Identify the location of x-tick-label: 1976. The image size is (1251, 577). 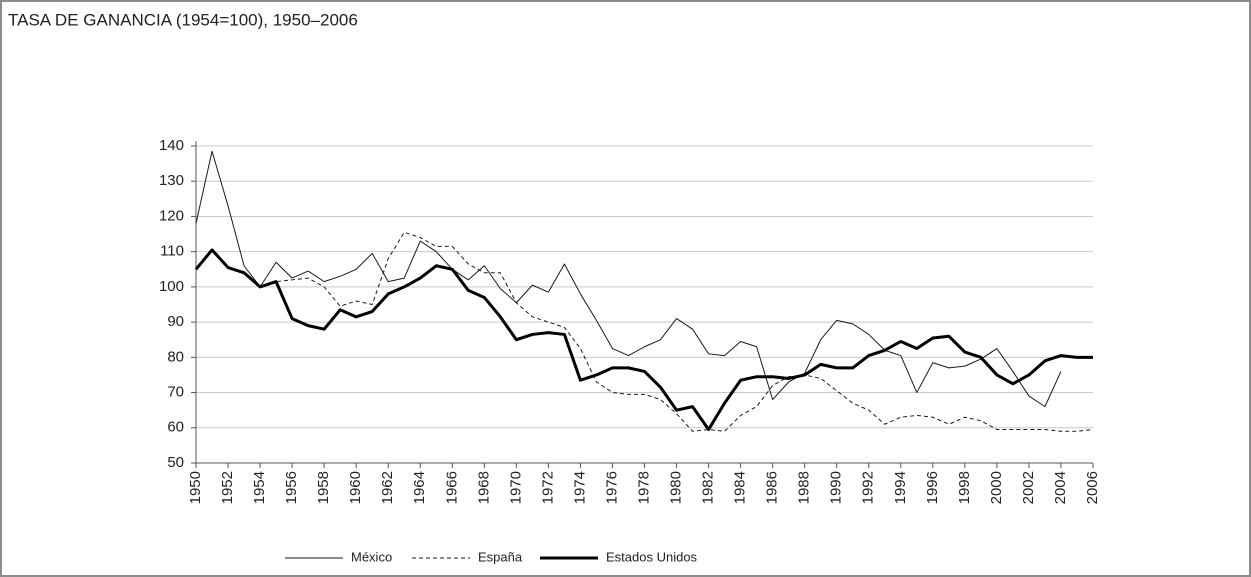
(611, 487).